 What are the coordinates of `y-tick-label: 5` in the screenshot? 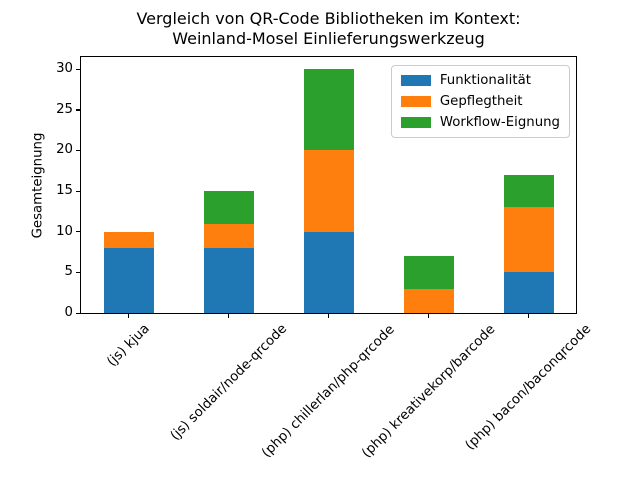 It's located at (68, 272).